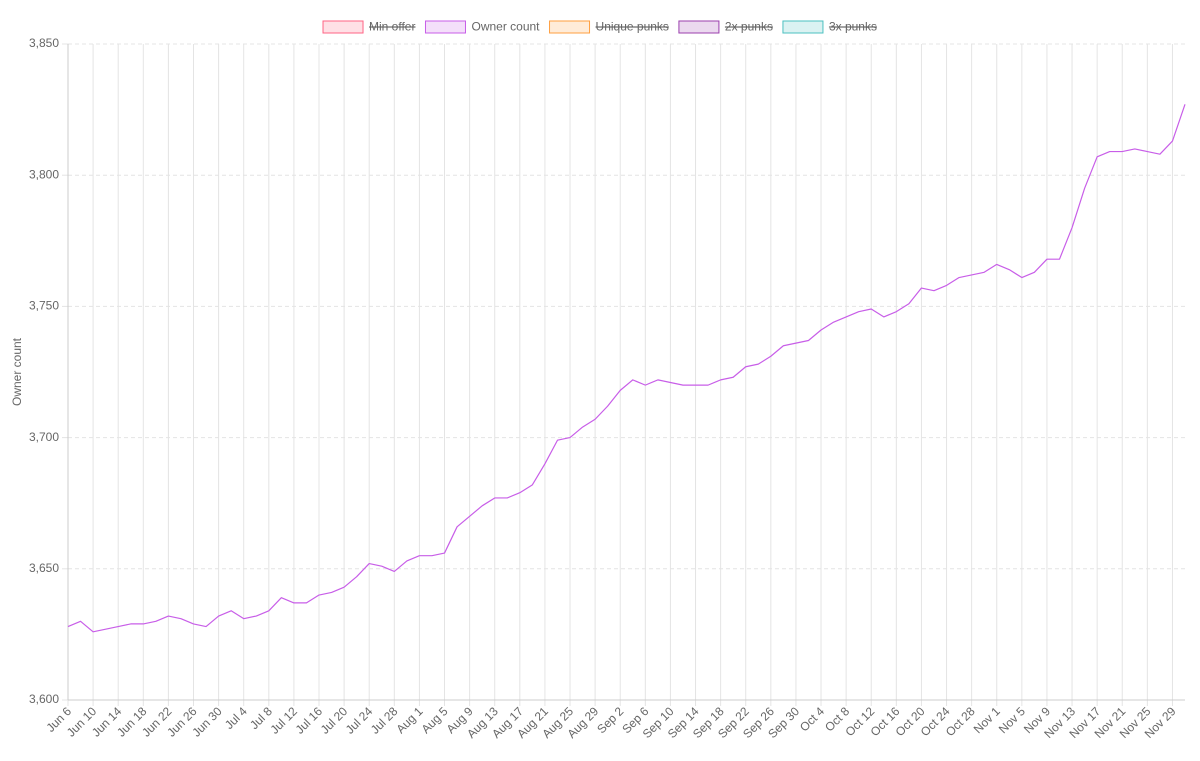  What do you see at coordinates (409, 720) in the screenshot?
I see `x-tick-label: Aug 1` at bounding box center [409, 720].